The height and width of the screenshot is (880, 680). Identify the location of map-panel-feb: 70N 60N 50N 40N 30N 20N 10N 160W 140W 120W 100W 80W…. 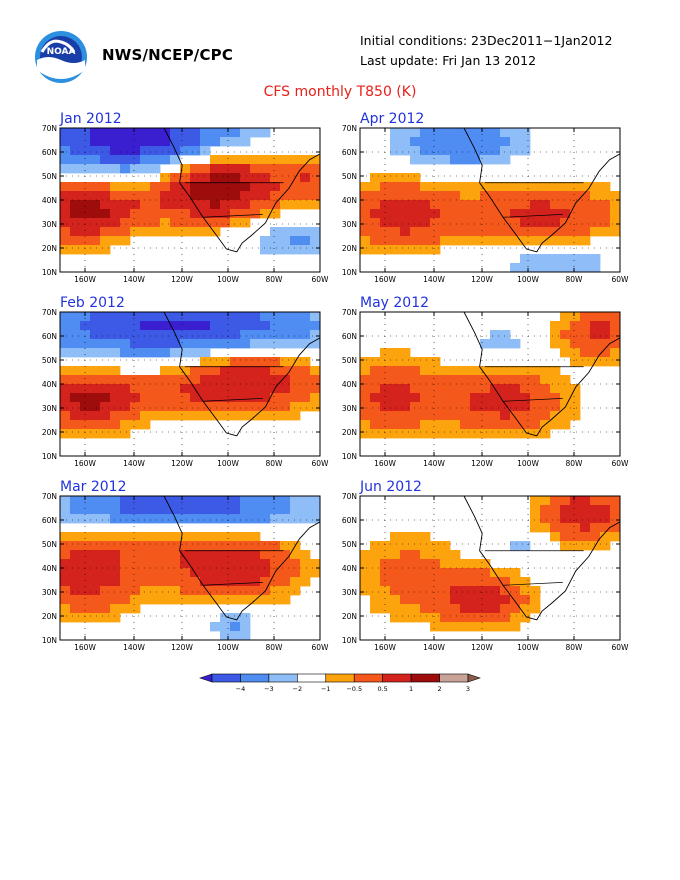
(185, 388).